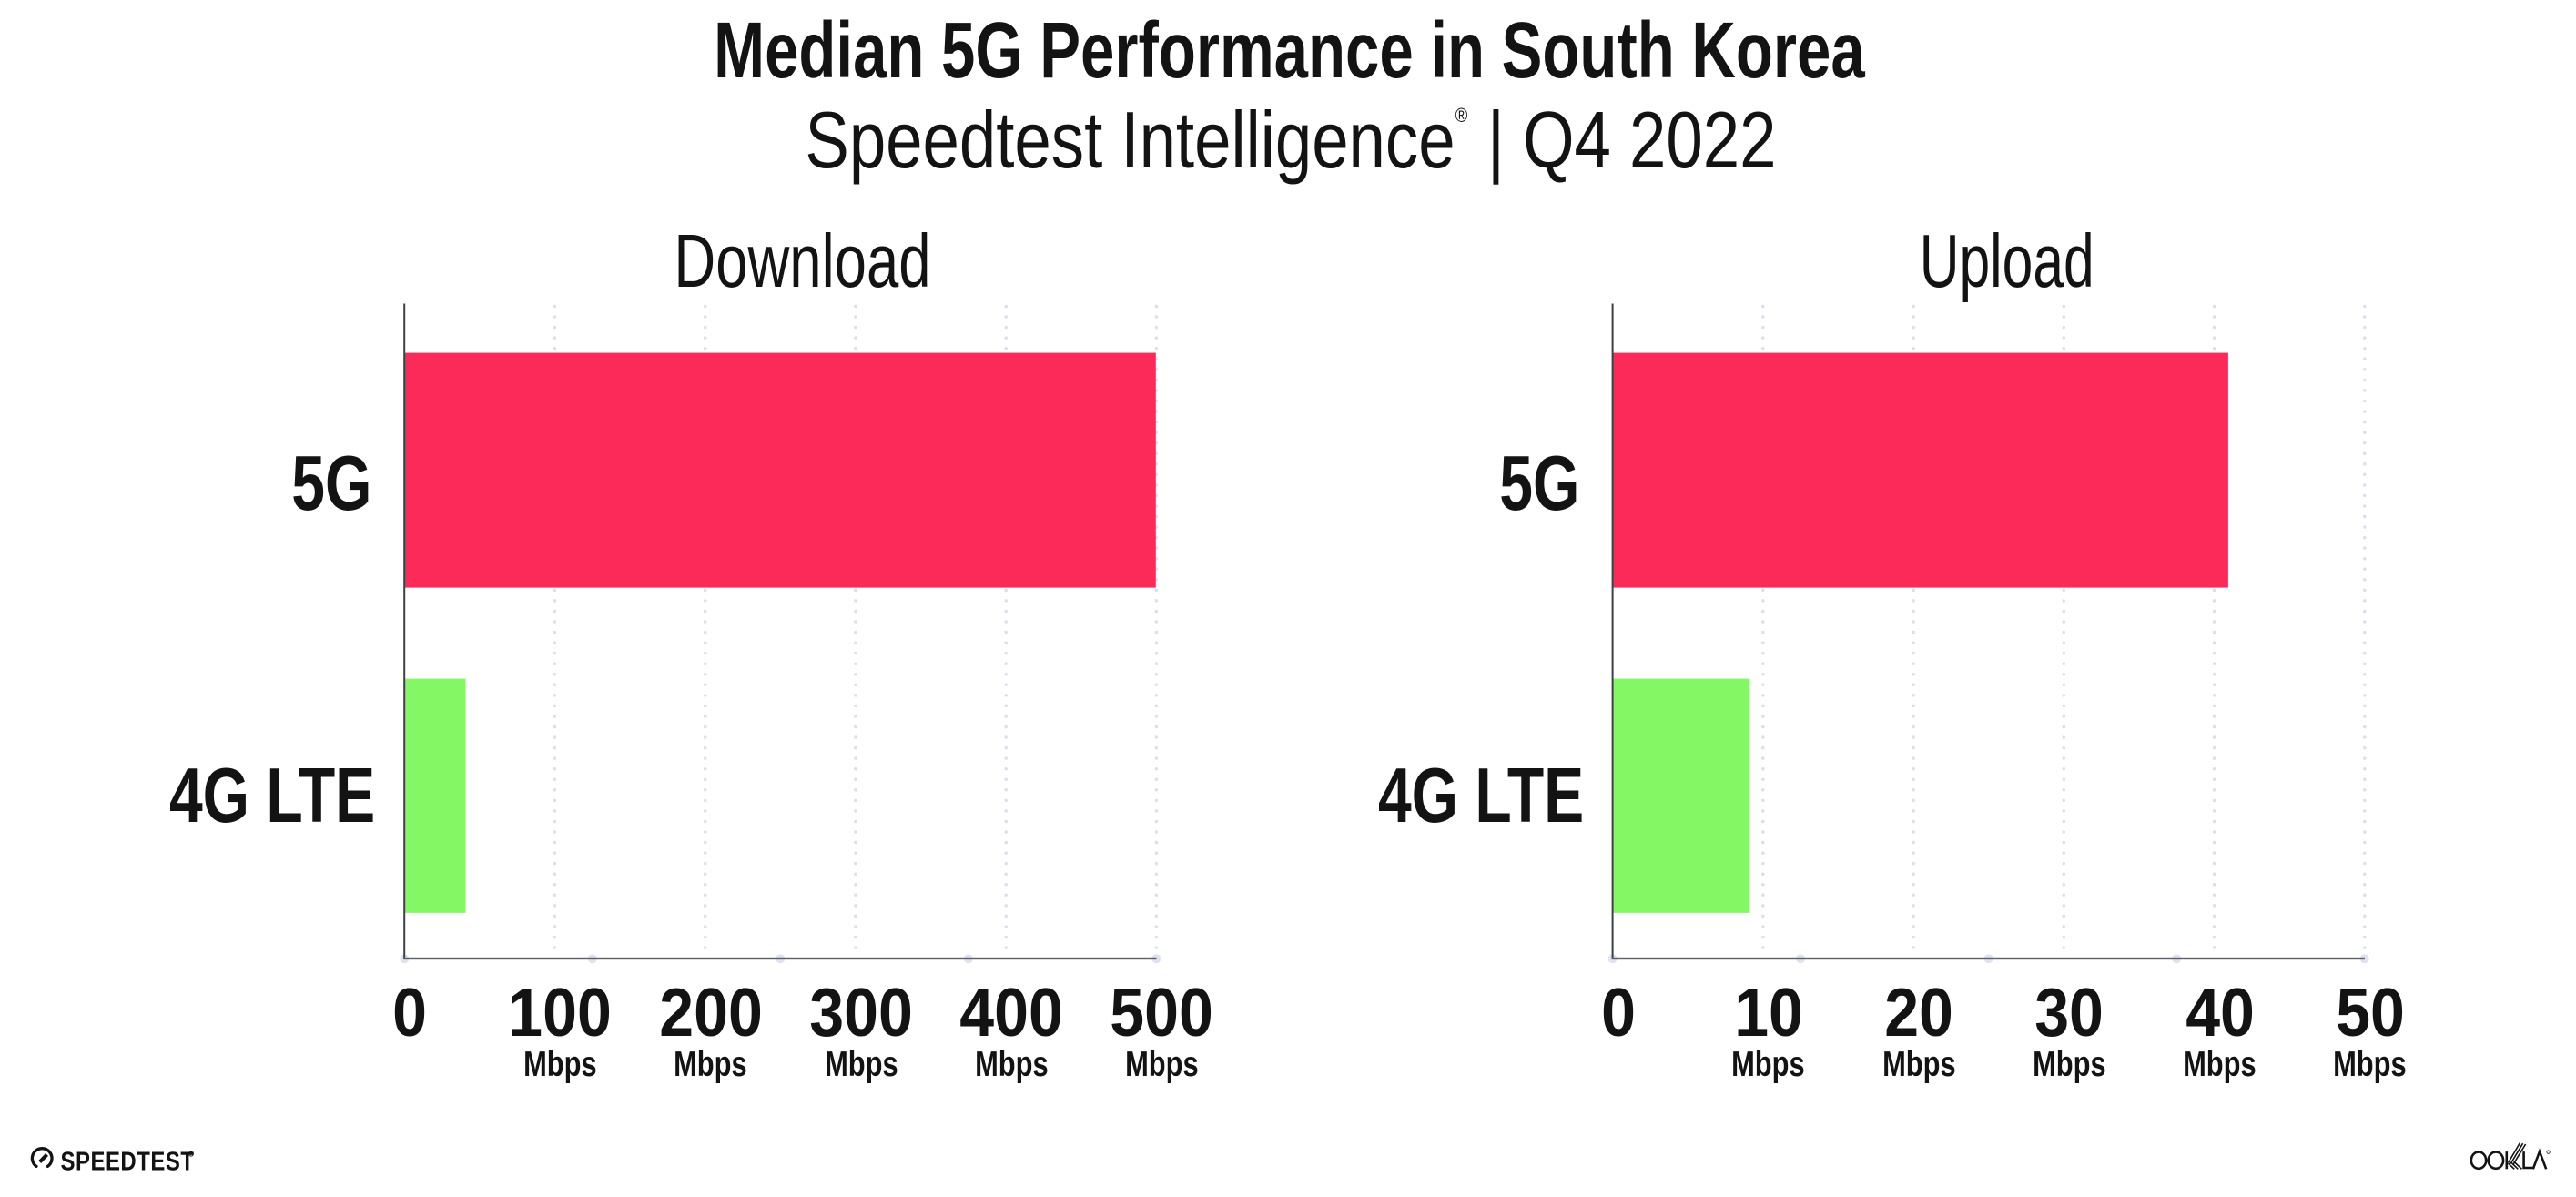 This screenshot has width=2576, height=1197. I want to click on svg-text: R, so click(192, 1153).